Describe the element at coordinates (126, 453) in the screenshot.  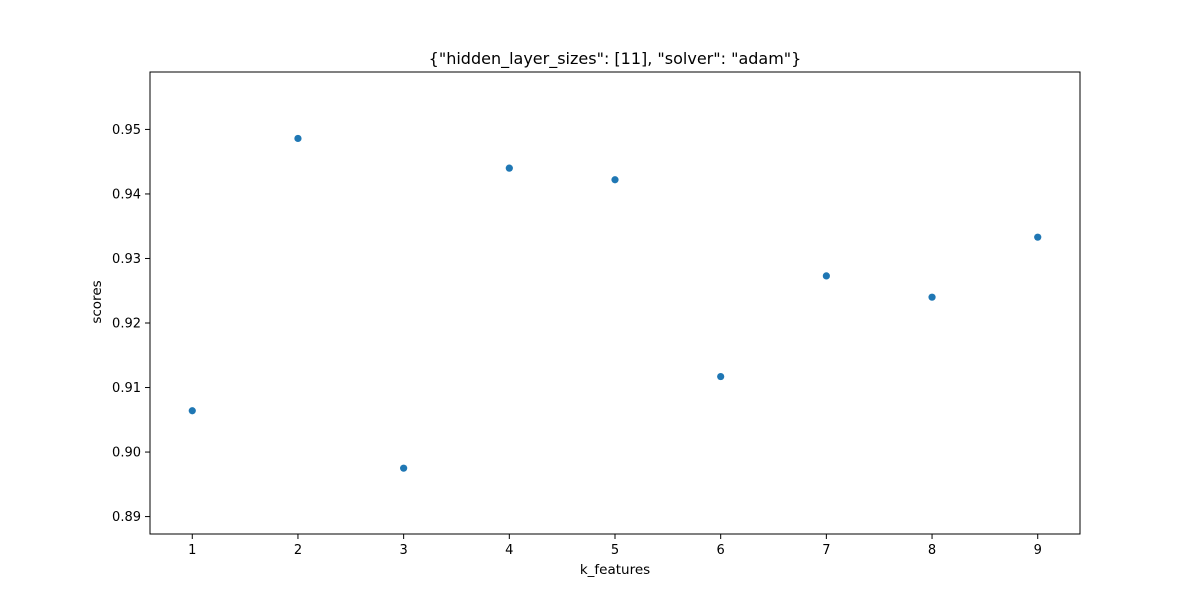
I see `y-tick-label: 0.90` at that location.